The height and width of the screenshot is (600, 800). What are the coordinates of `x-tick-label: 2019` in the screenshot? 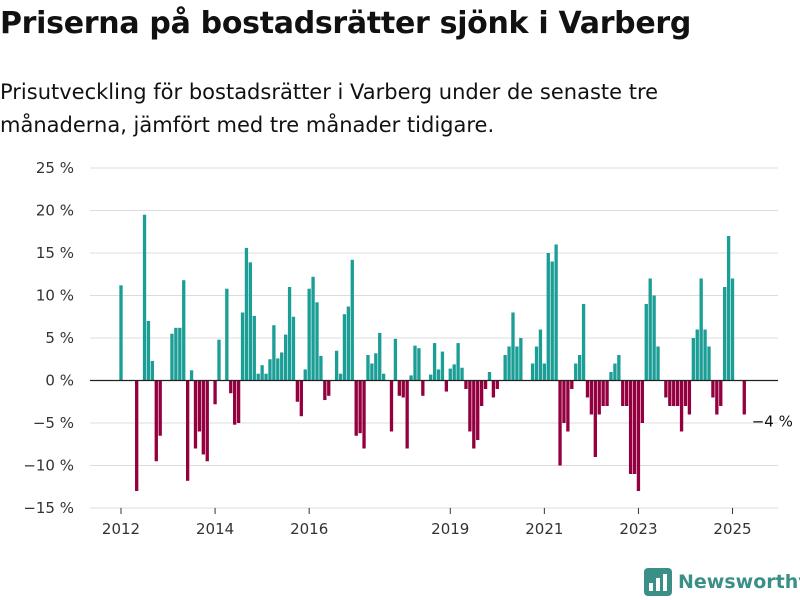 It's located at (450, 529).